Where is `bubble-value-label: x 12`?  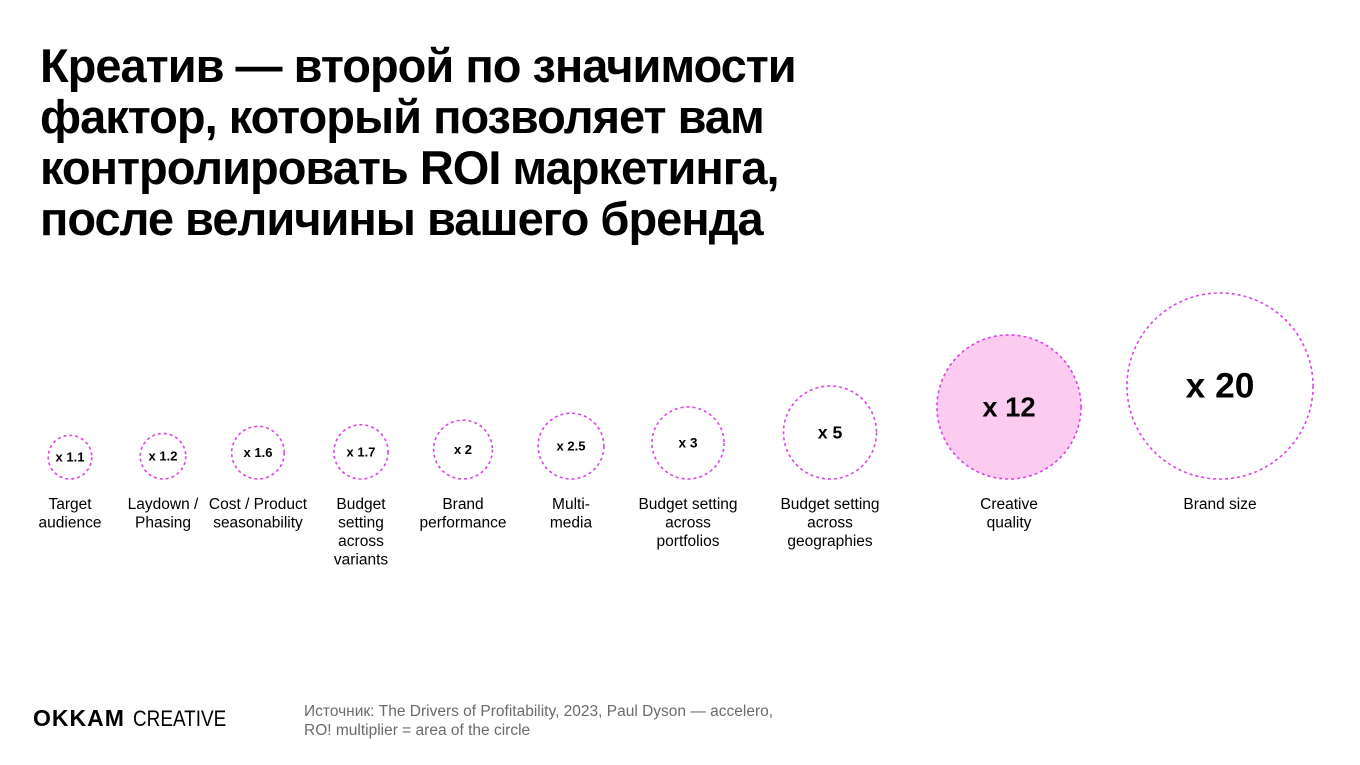 bubble-value-label: x 12 is located at coordinates (1008, 406).